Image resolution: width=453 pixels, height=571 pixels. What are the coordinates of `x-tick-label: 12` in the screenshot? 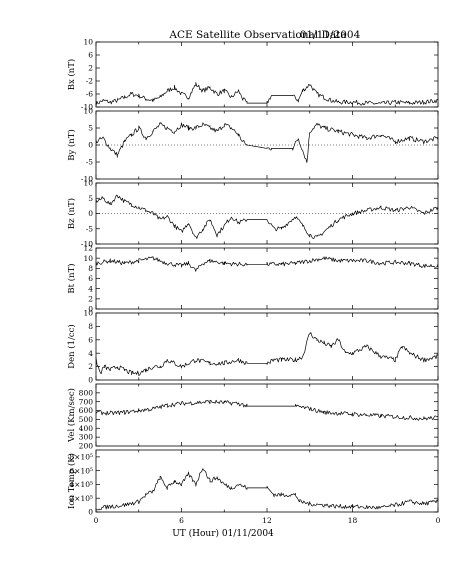 It's located at (267, 520).